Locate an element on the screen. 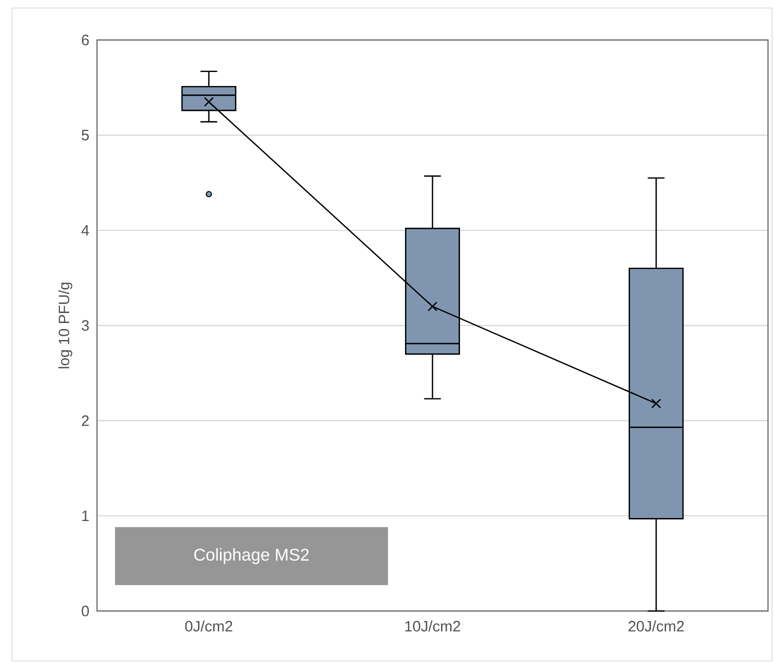  annotation: Coliphage MS2 is located at coordinates (251, 556).